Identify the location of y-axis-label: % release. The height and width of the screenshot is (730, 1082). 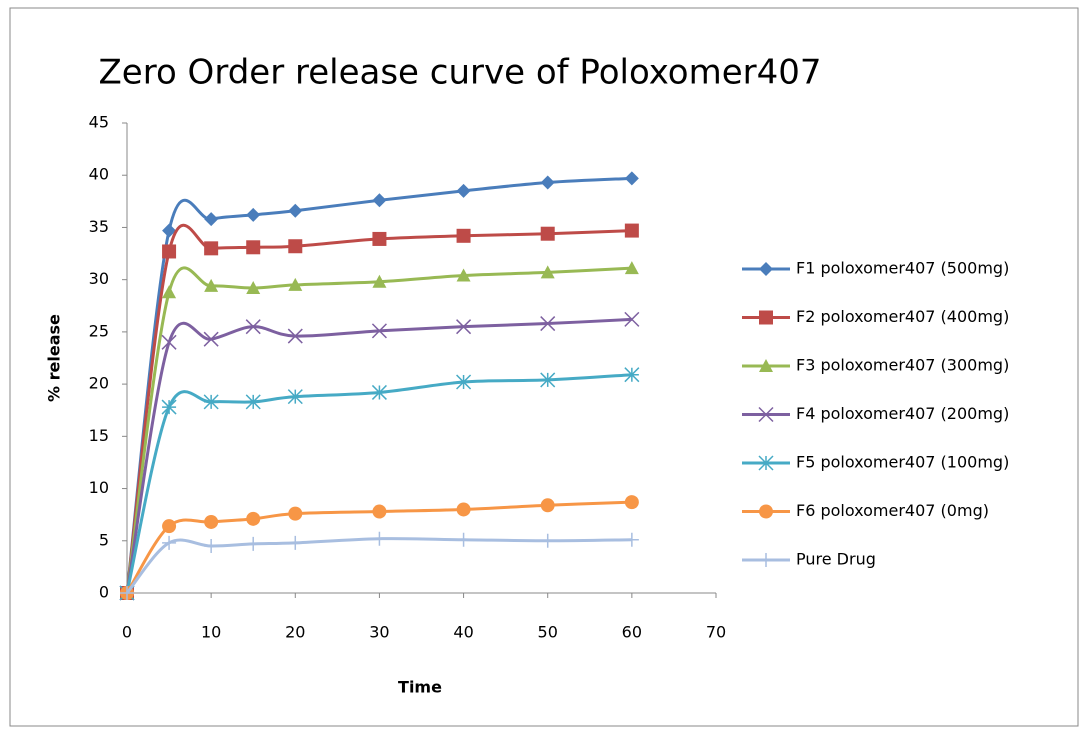
(54, 358).